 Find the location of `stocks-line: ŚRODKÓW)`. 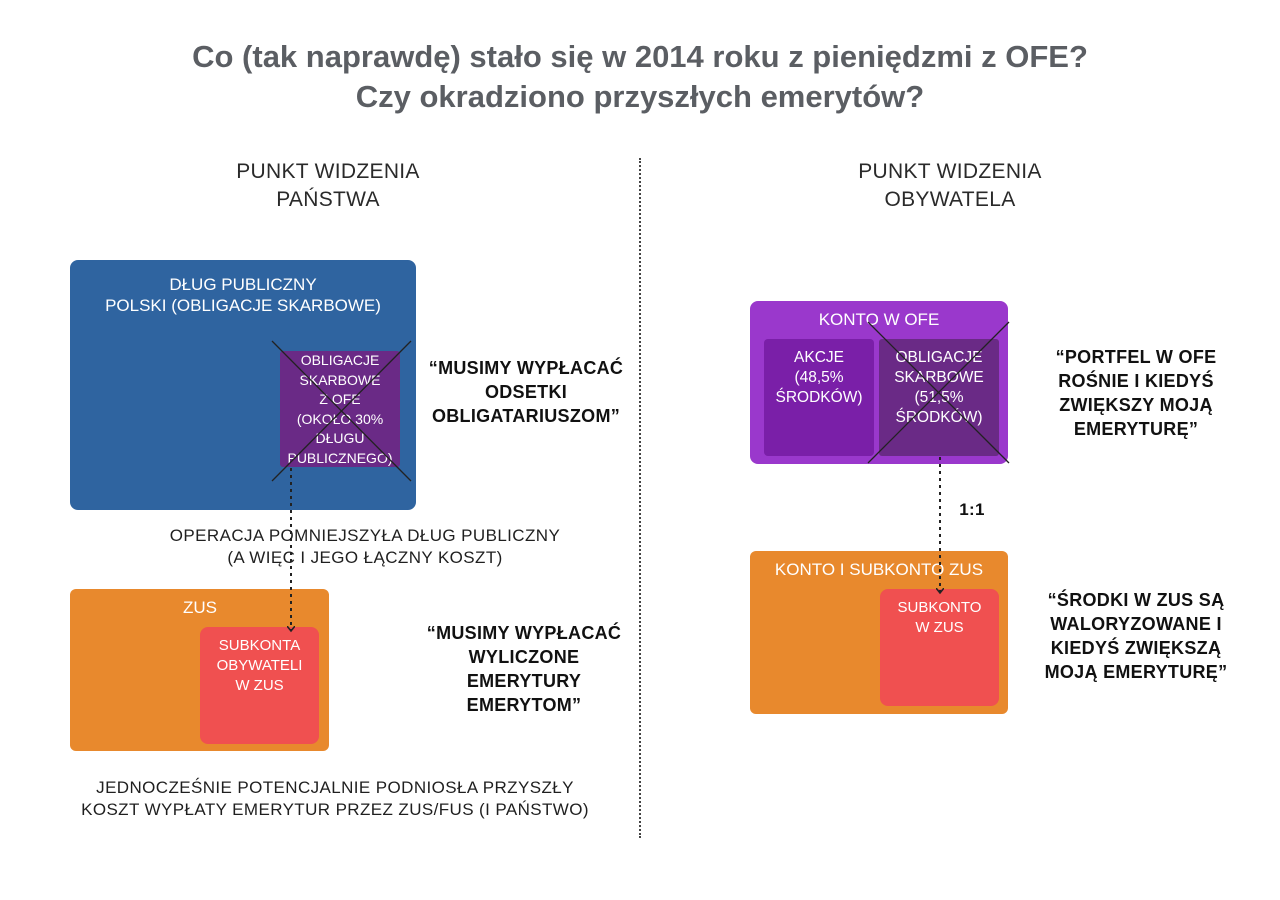

stocks-line: ŚRODKÓW) is located at coordinates (819, 397).